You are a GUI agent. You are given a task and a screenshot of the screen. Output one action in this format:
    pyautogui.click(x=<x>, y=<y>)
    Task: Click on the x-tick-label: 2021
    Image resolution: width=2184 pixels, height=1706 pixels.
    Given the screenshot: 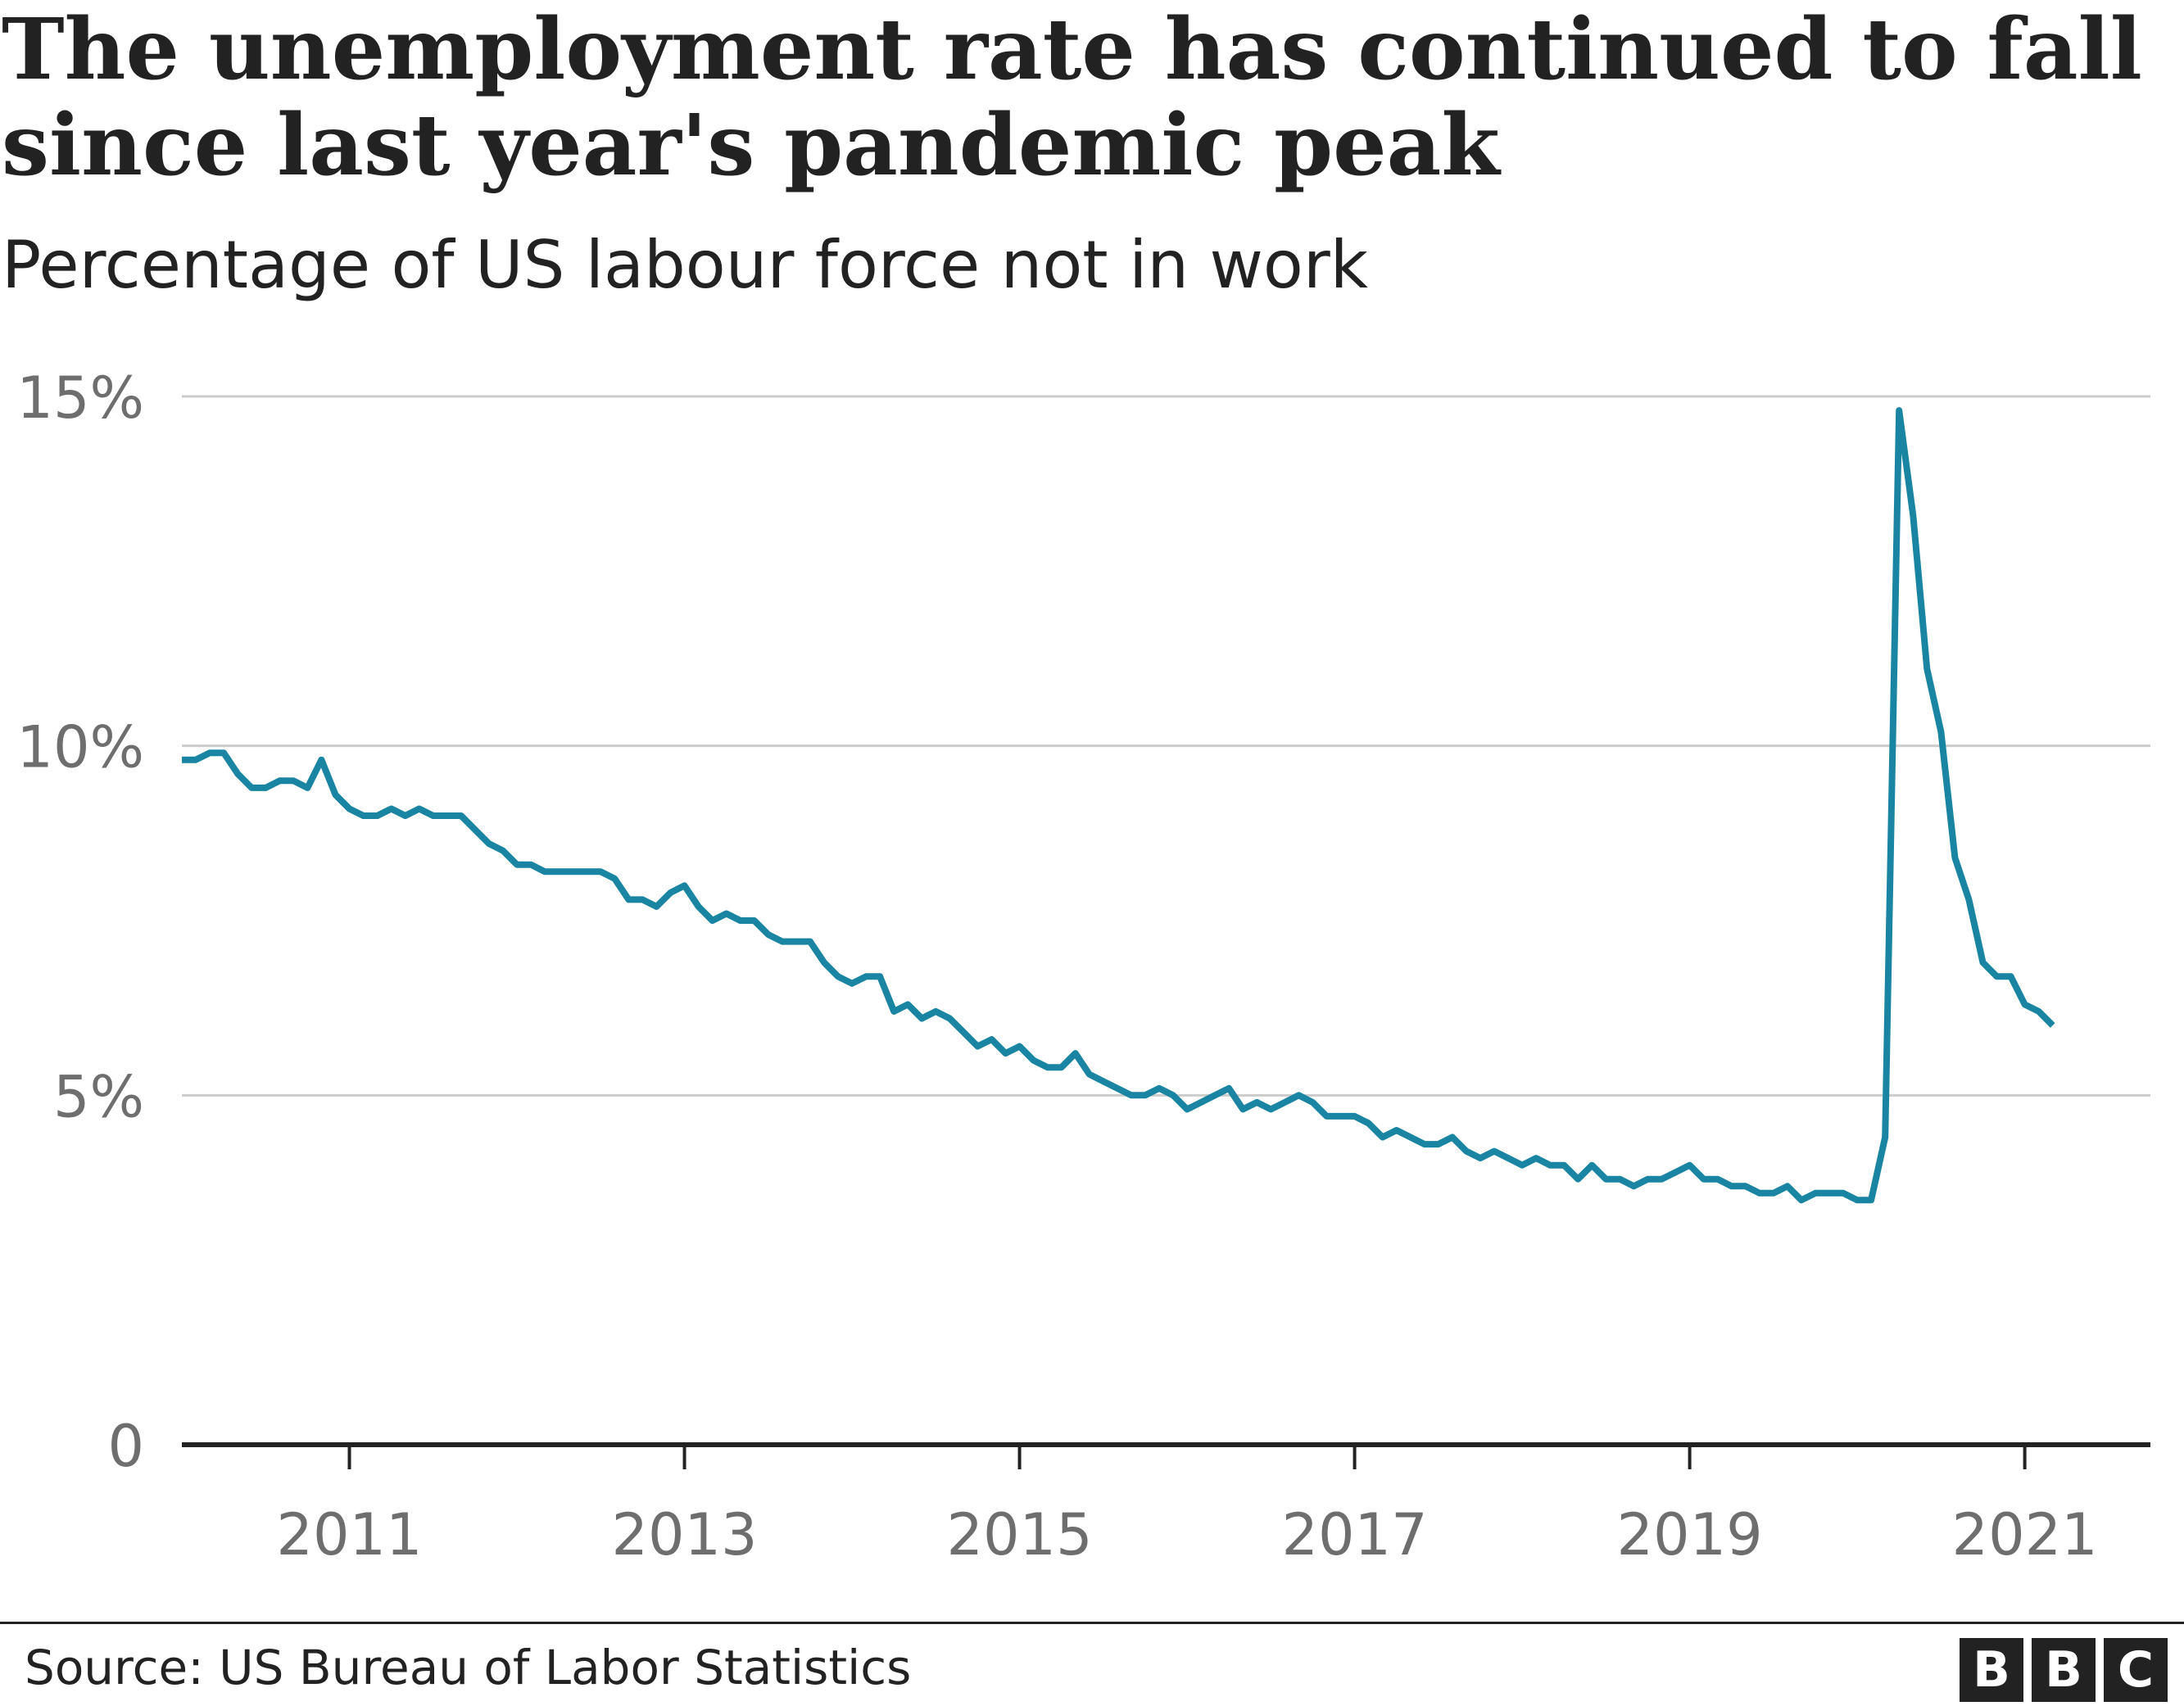 What is the action you would take?
    pyautogui.click(x=2025, y=1534)
    